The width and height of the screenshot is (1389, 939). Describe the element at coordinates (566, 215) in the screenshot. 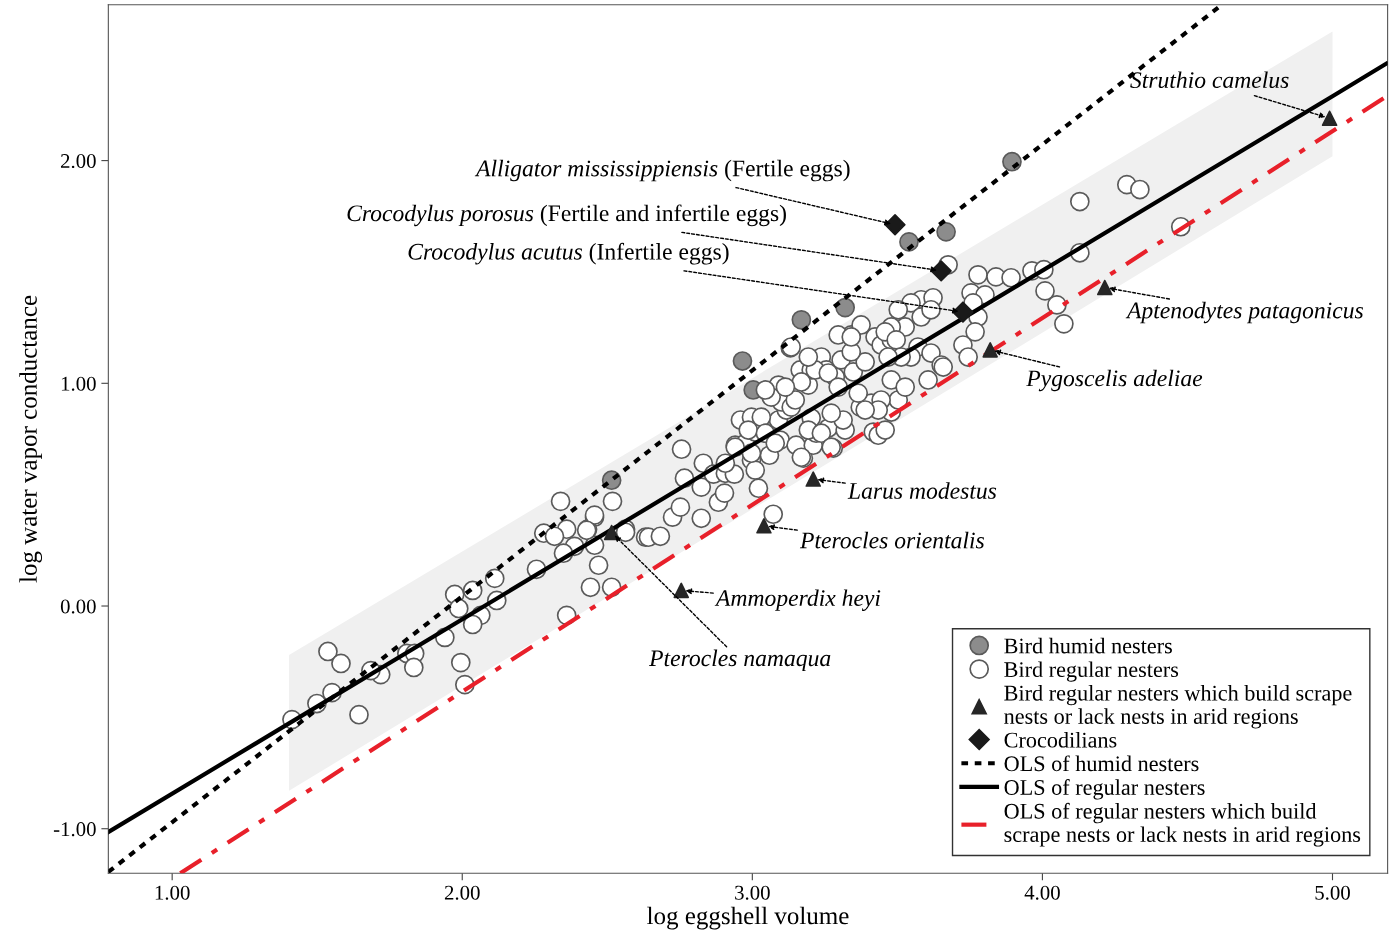

I see `annotation: Crocodylus porosus (Fertile and infertile eggs)` at that location.